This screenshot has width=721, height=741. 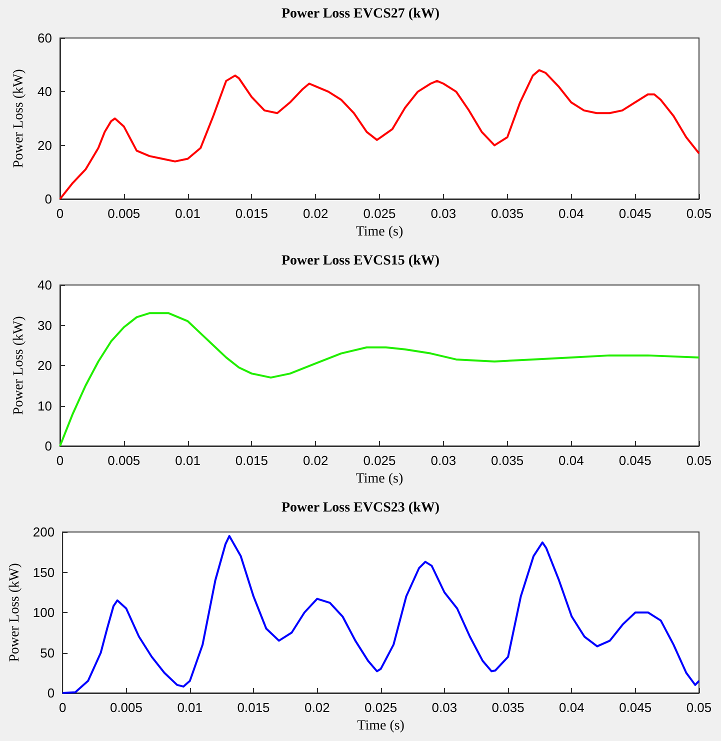 What do you see at coordinates (43, 612) in the screenshot?
I see `y-tick-label: 100` at bounding box center [43, 612].